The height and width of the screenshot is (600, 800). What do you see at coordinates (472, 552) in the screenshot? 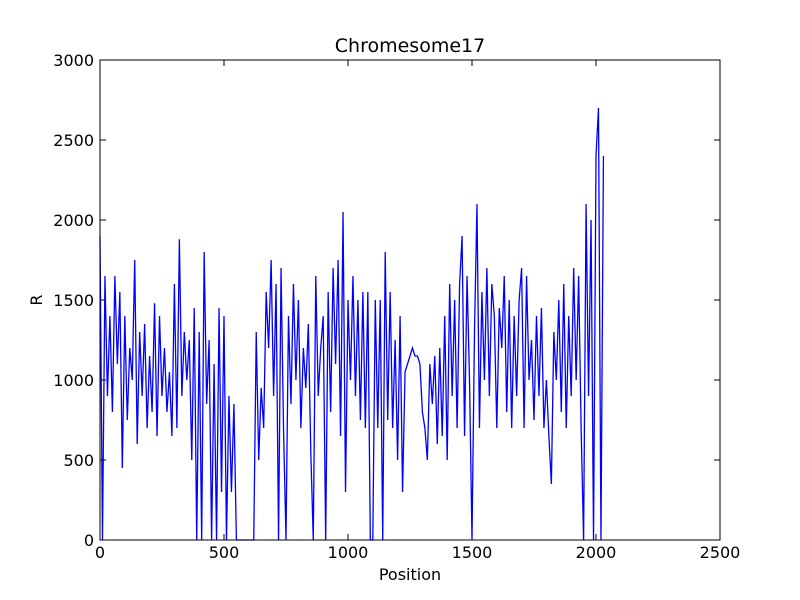
I see `x-tick-label: 1500` at bounding box center [472, 552].